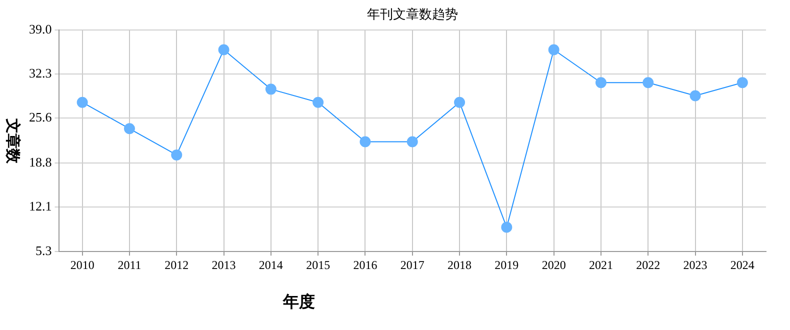  I want to click on y-tick-label: 18.8, so click(40, 162).